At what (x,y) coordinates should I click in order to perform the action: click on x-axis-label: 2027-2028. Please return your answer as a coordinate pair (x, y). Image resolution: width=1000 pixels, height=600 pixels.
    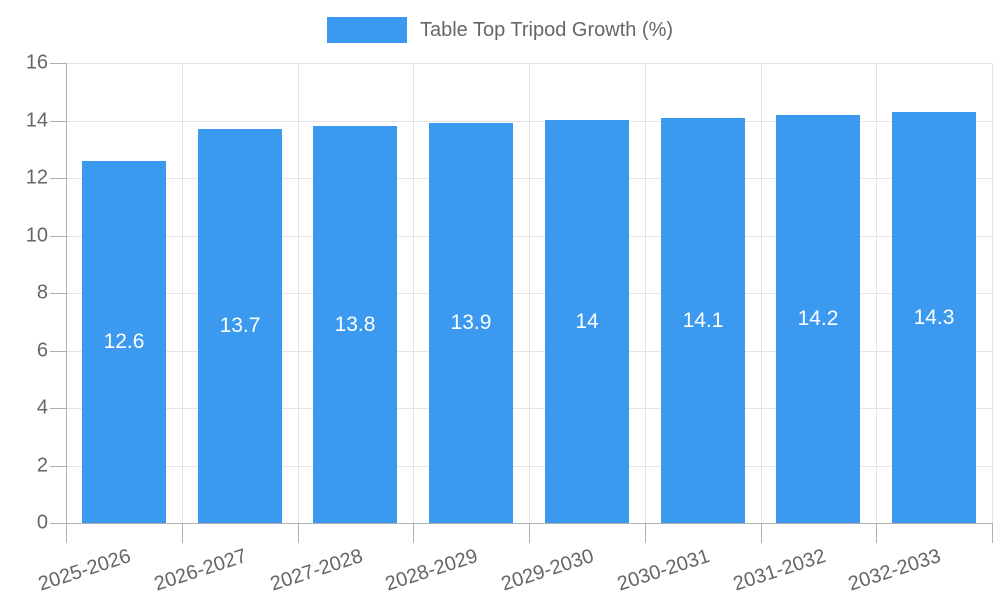
    Looking at the image, I should click on (316, 570).